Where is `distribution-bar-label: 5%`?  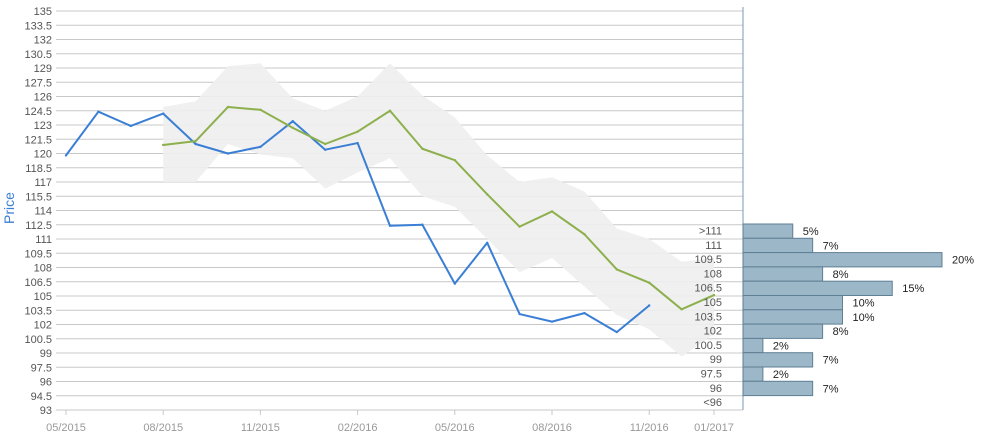 distribution-bar-label: 5% is located at coordinates (811, 232).